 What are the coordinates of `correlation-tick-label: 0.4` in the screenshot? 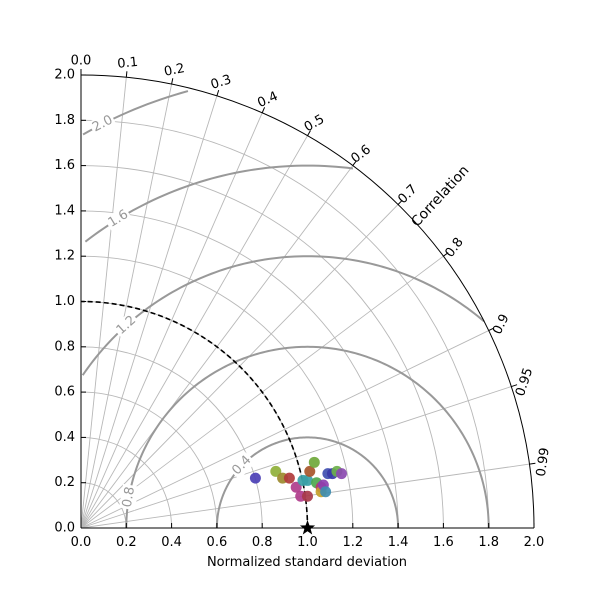 It's located at (267, 100).